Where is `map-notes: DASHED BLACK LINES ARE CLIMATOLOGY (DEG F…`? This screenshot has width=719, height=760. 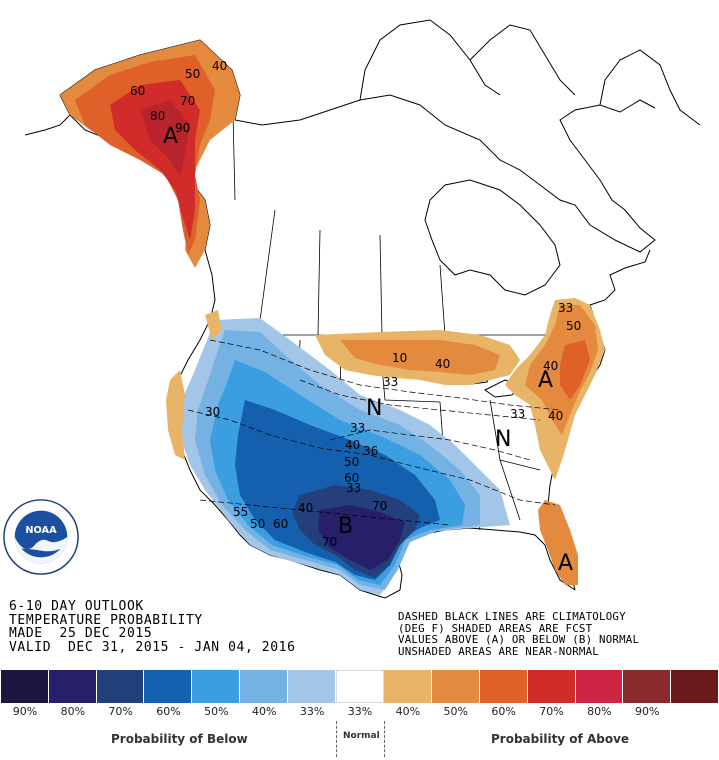 map-notes: DASHED BLACK LINES ARE CLIMATOLOGY (DEG F… is located at coordinates (518, 634).